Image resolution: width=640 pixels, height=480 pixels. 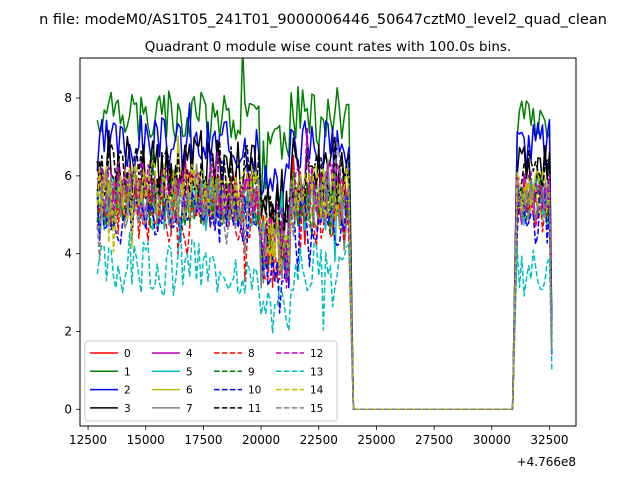 I want to click on legend-frame, so click(x=211, y=381).